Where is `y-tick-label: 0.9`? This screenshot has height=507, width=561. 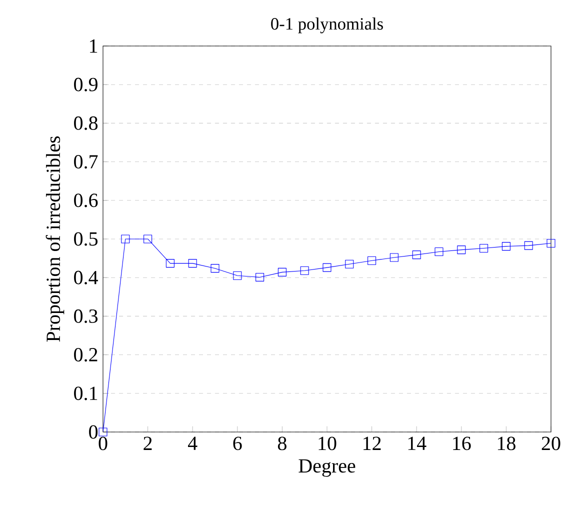
y-tick-label: 0.9 is located at coordinates (86, 85).